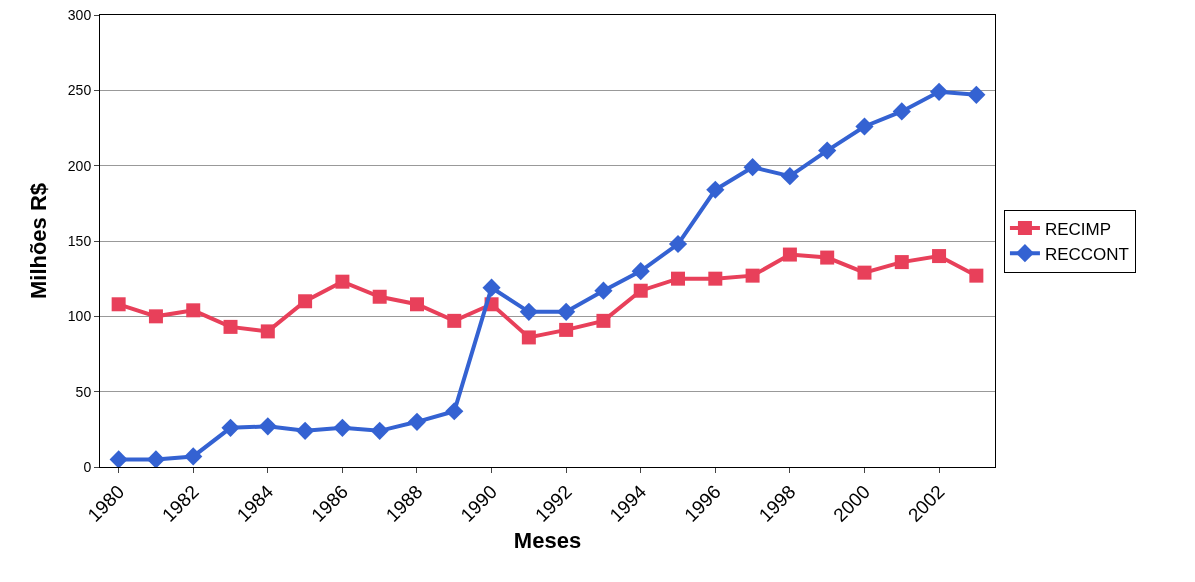  I want to click on y-tick-label: 50, so click(83, 391).